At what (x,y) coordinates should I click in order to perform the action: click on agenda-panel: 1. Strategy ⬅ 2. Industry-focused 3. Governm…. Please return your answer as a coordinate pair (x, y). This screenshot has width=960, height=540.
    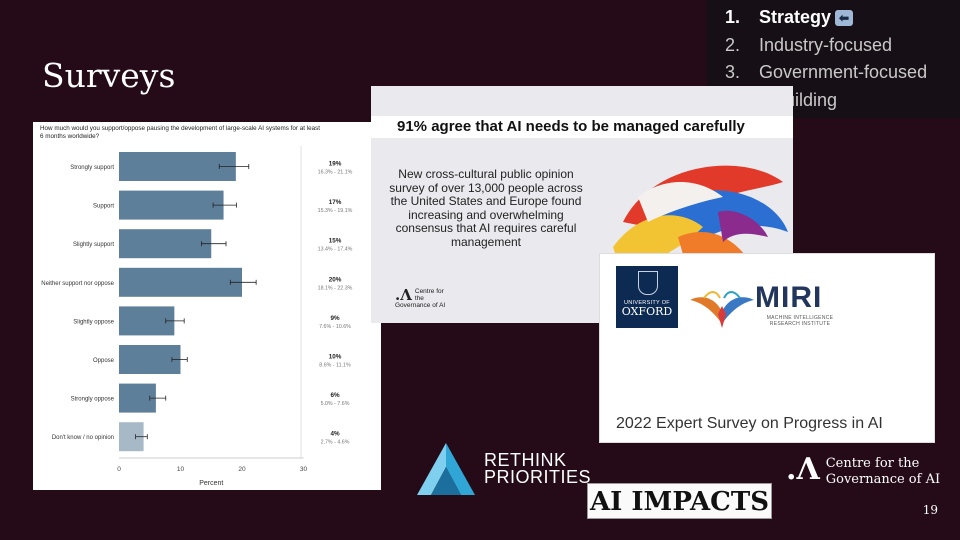
    Looking at the image, I should click on (833, 59).